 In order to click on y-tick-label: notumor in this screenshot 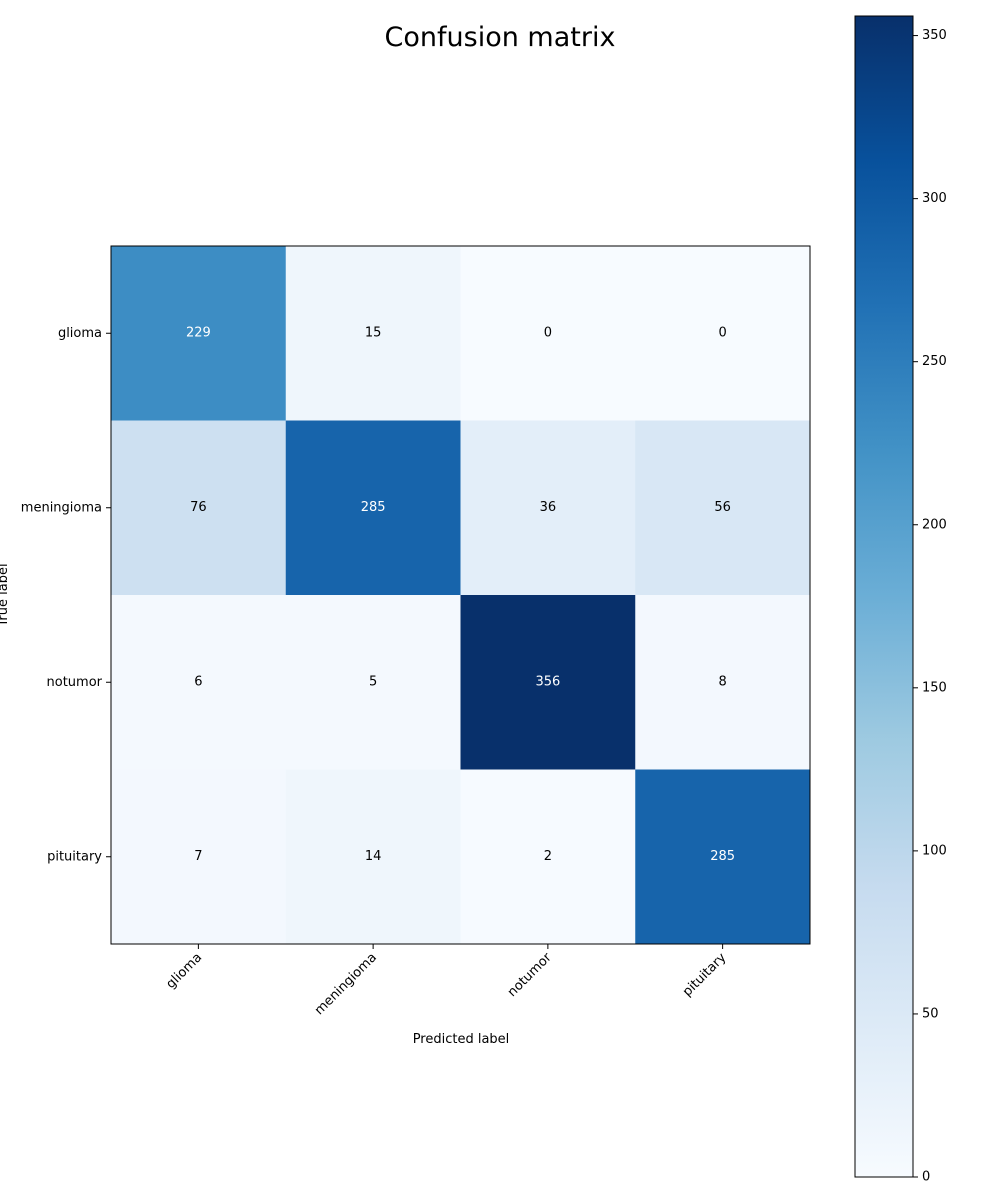, I will do `click(75, 682)`.